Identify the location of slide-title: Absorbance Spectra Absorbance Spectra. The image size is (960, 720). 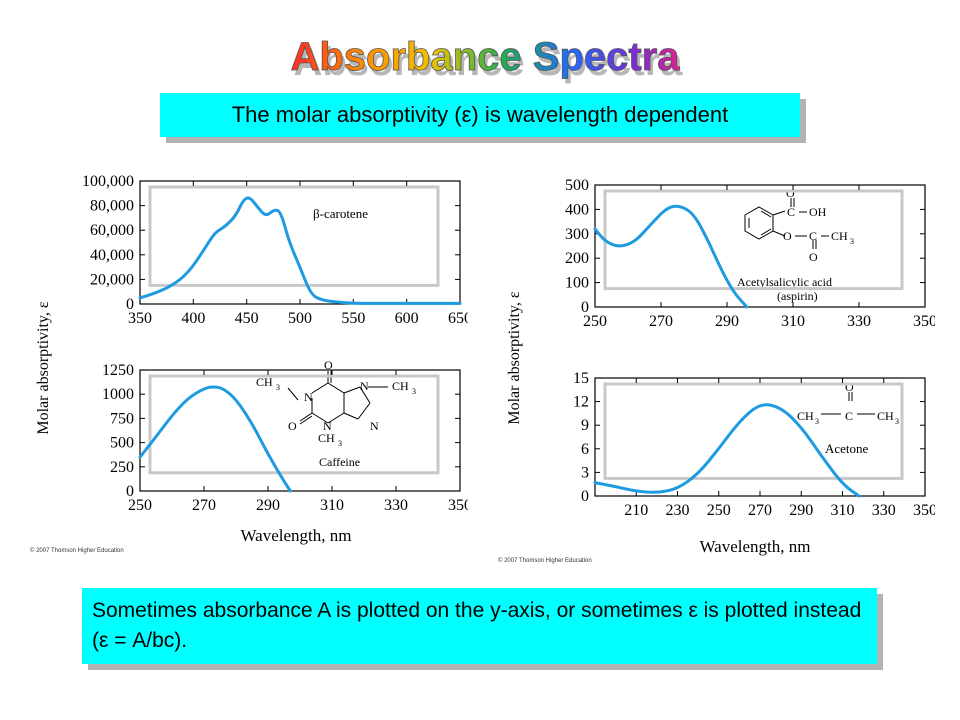
(486, 59).